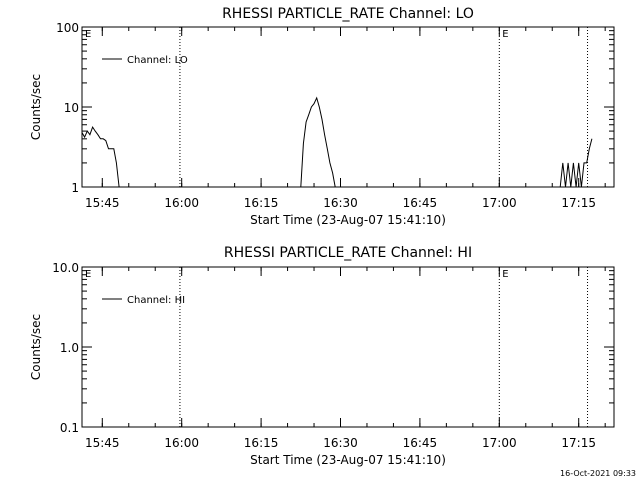  What do you see at coordinates (348, 14) in the screenshot?
I see `chart-title: RHESSI PARTICLE_RATE Channel: LO` at bounding box center [348, 14].